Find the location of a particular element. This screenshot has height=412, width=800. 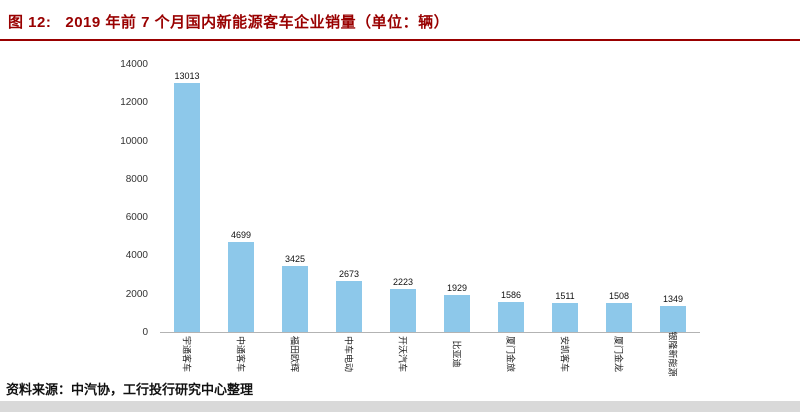

x-category-label: 开沃汽车 is located at coordinates (402, 354).